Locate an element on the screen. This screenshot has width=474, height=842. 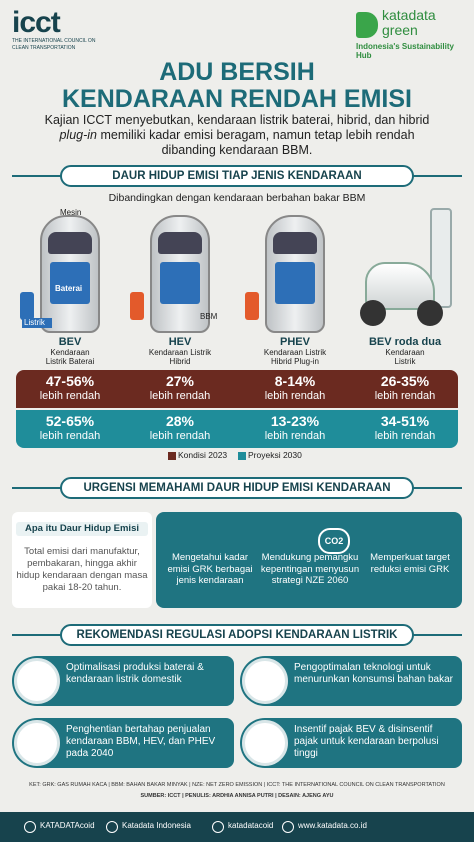
social-handle: katadatacoid is located at coordinates (251, 825).